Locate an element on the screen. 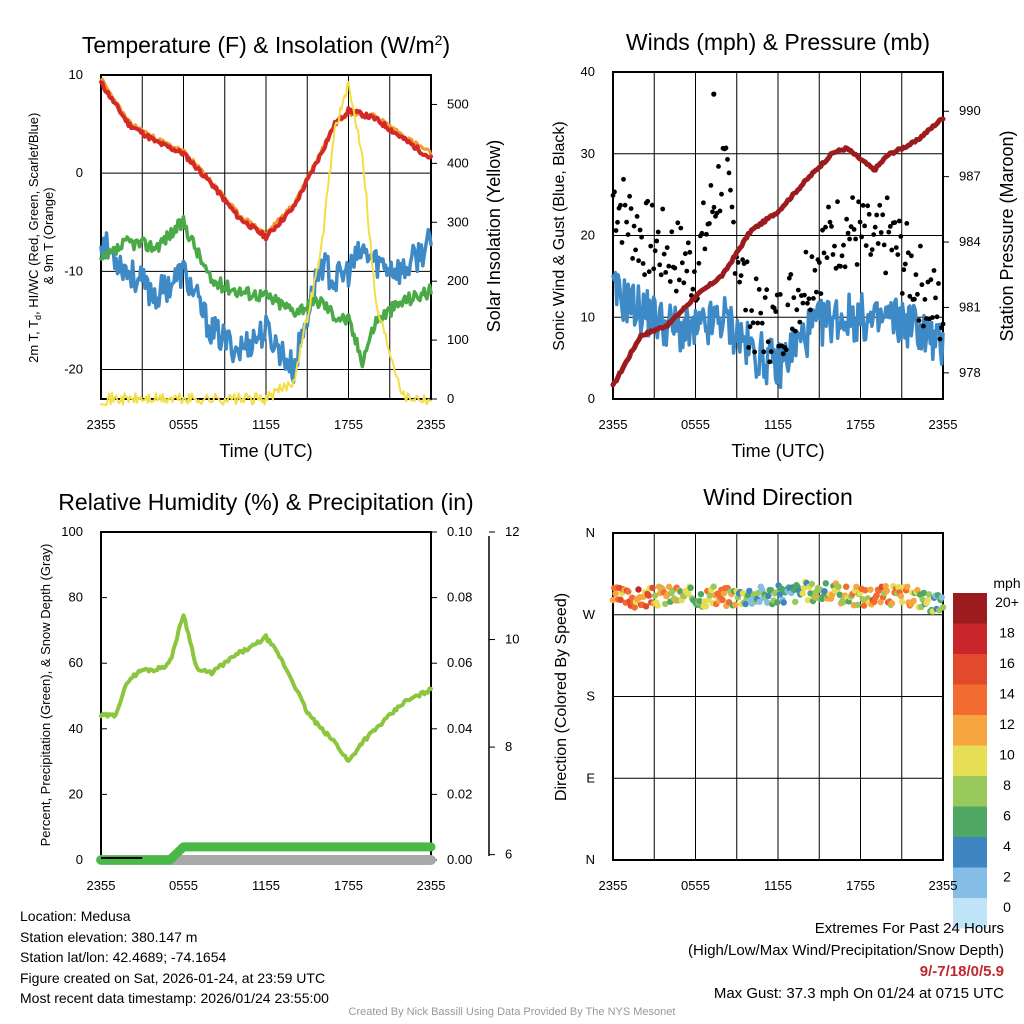  series-line-2m-t is located at coordinates (266, 161).